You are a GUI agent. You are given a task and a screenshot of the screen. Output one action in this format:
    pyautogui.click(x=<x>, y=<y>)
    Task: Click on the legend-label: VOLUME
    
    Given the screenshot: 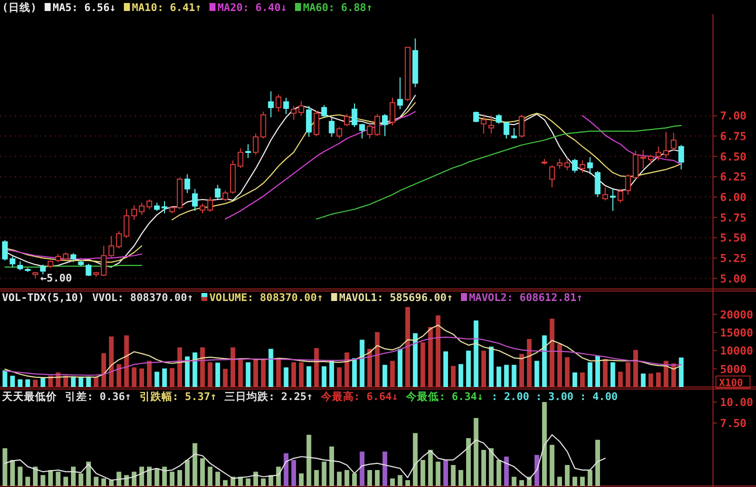 What is the action you would take?
    pyautogui.click(x=228, y=298)
    